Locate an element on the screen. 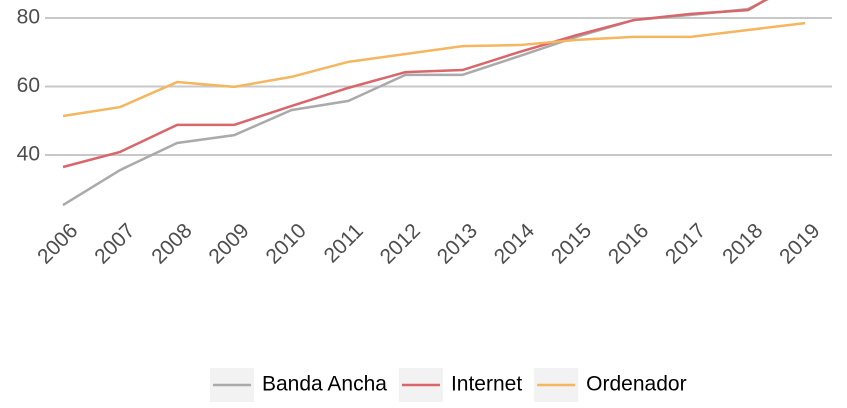 Image resolution: width=847 pixels, height=408 pixels. x-tick-label: 2015 is located at coordinates (571, 243).